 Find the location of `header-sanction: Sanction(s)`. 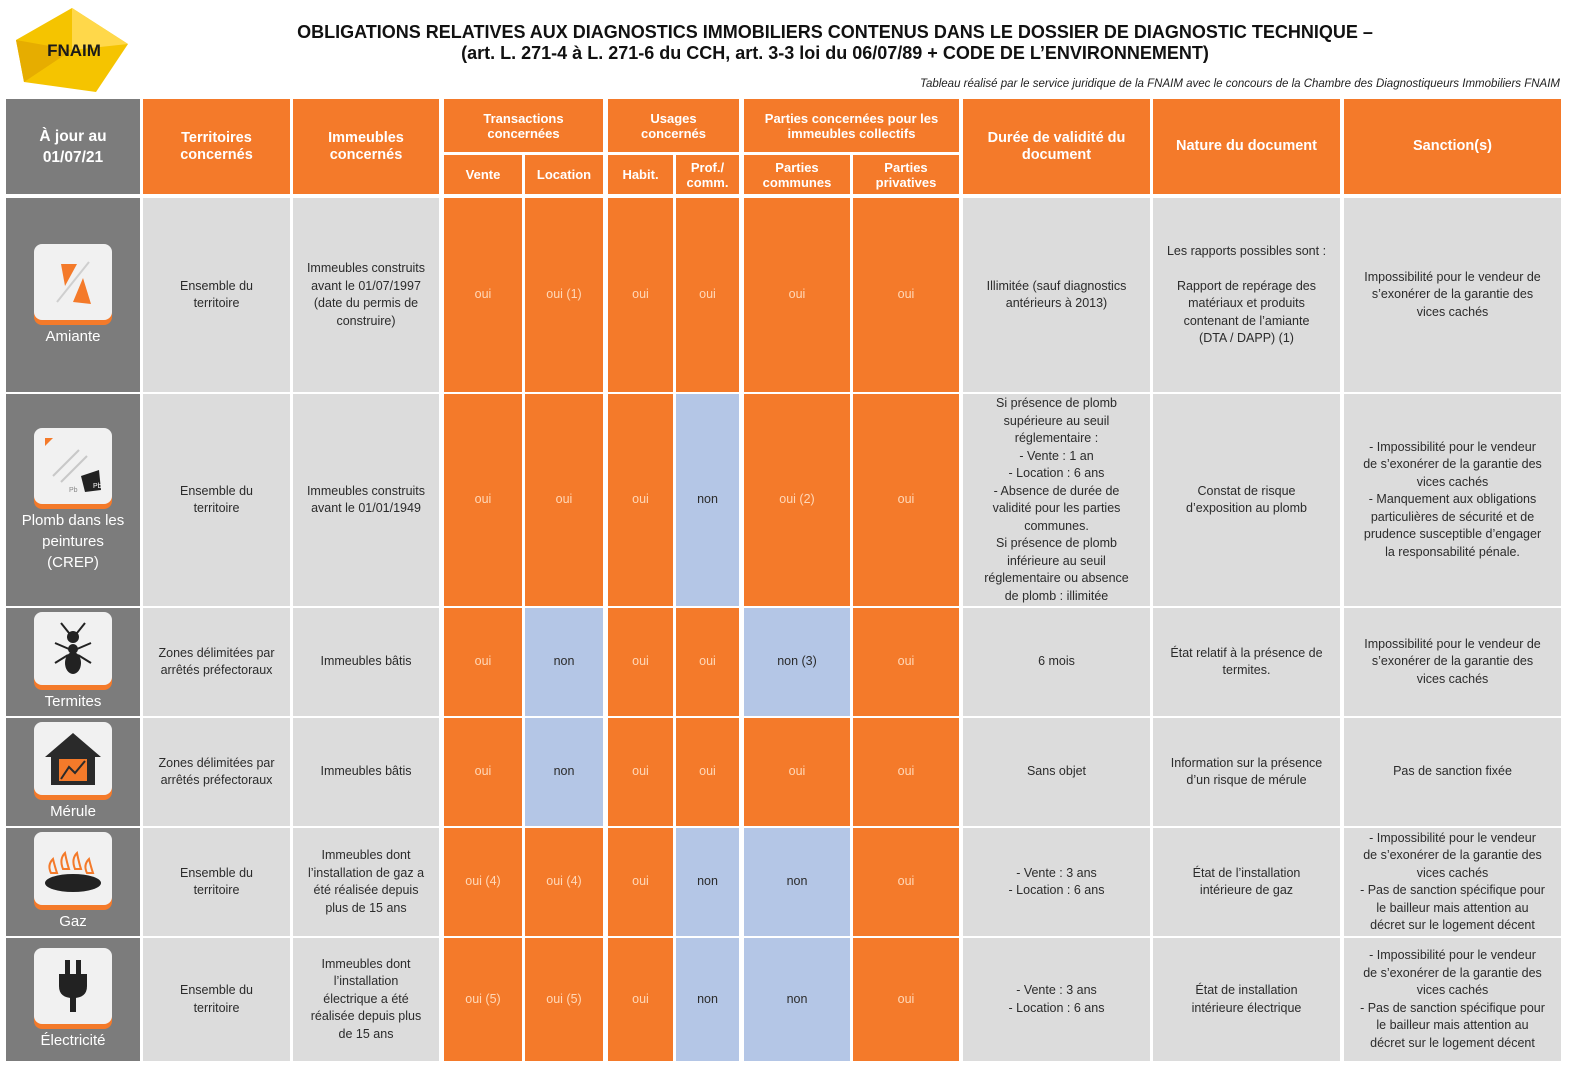

header-sanction: Sanction(s) is located at coordinates (1452, 146).